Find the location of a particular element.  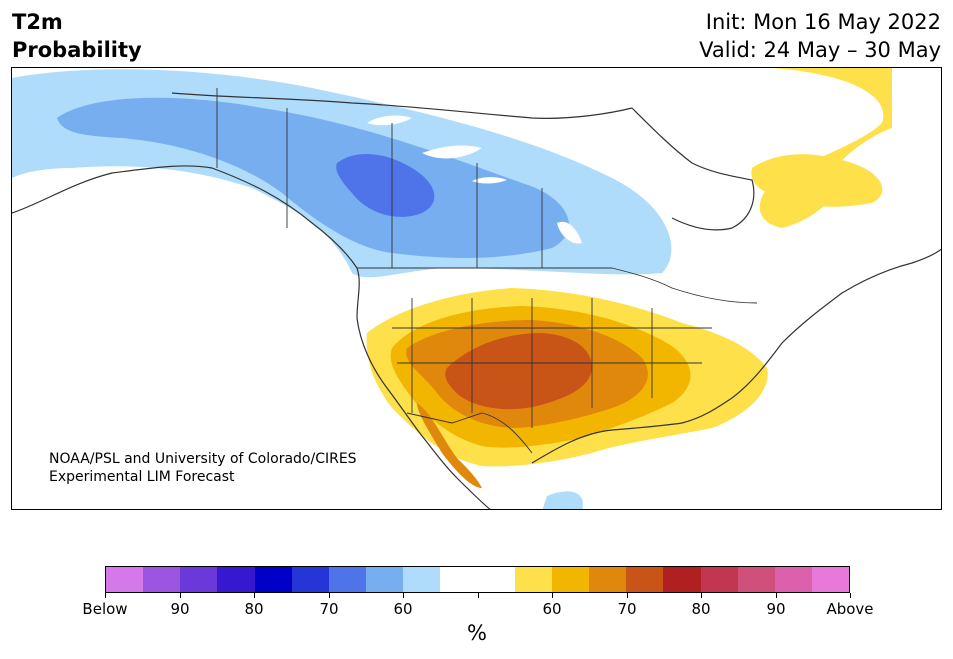

colorbar-tick-label: Below is located at coordinates (105, 609).